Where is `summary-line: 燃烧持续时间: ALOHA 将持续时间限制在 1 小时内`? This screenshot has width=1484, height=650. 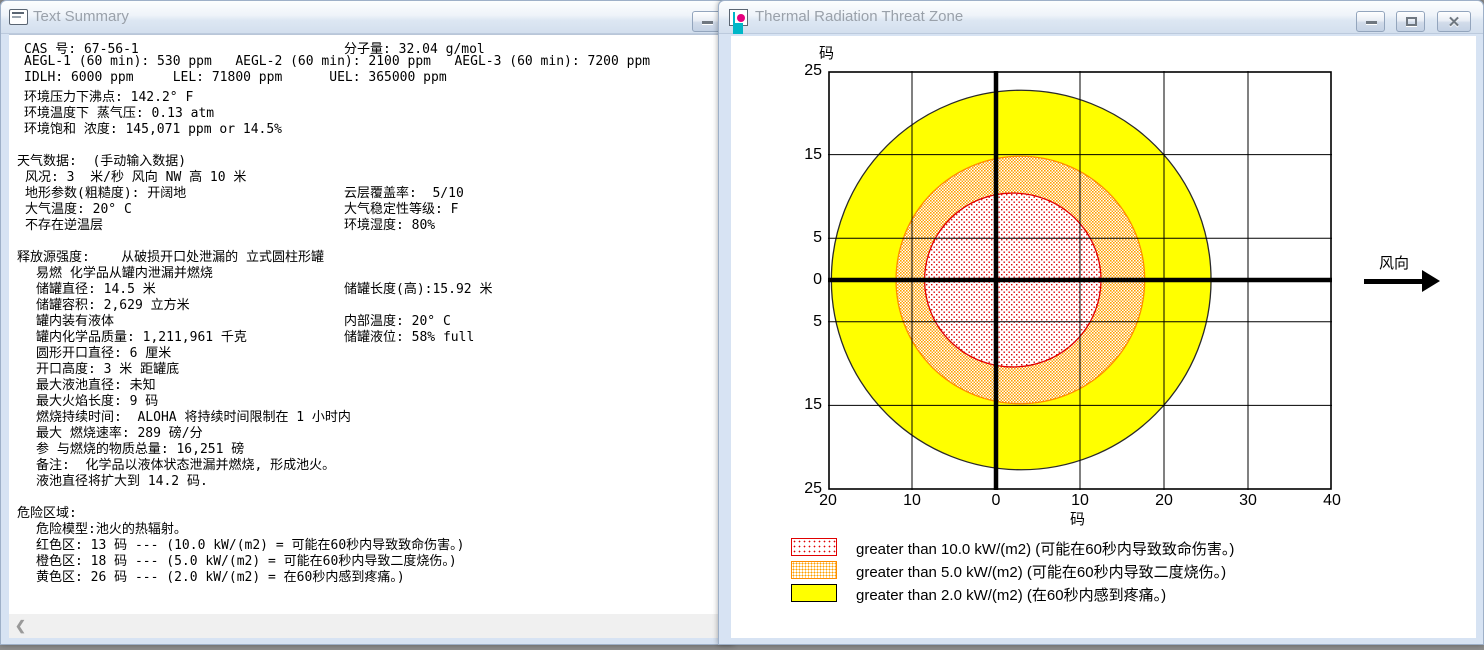 summary-line: 燃烧持续时间: ALOHA 将持续时间限制在 1 小时内 is located at coordinates (193, 417).